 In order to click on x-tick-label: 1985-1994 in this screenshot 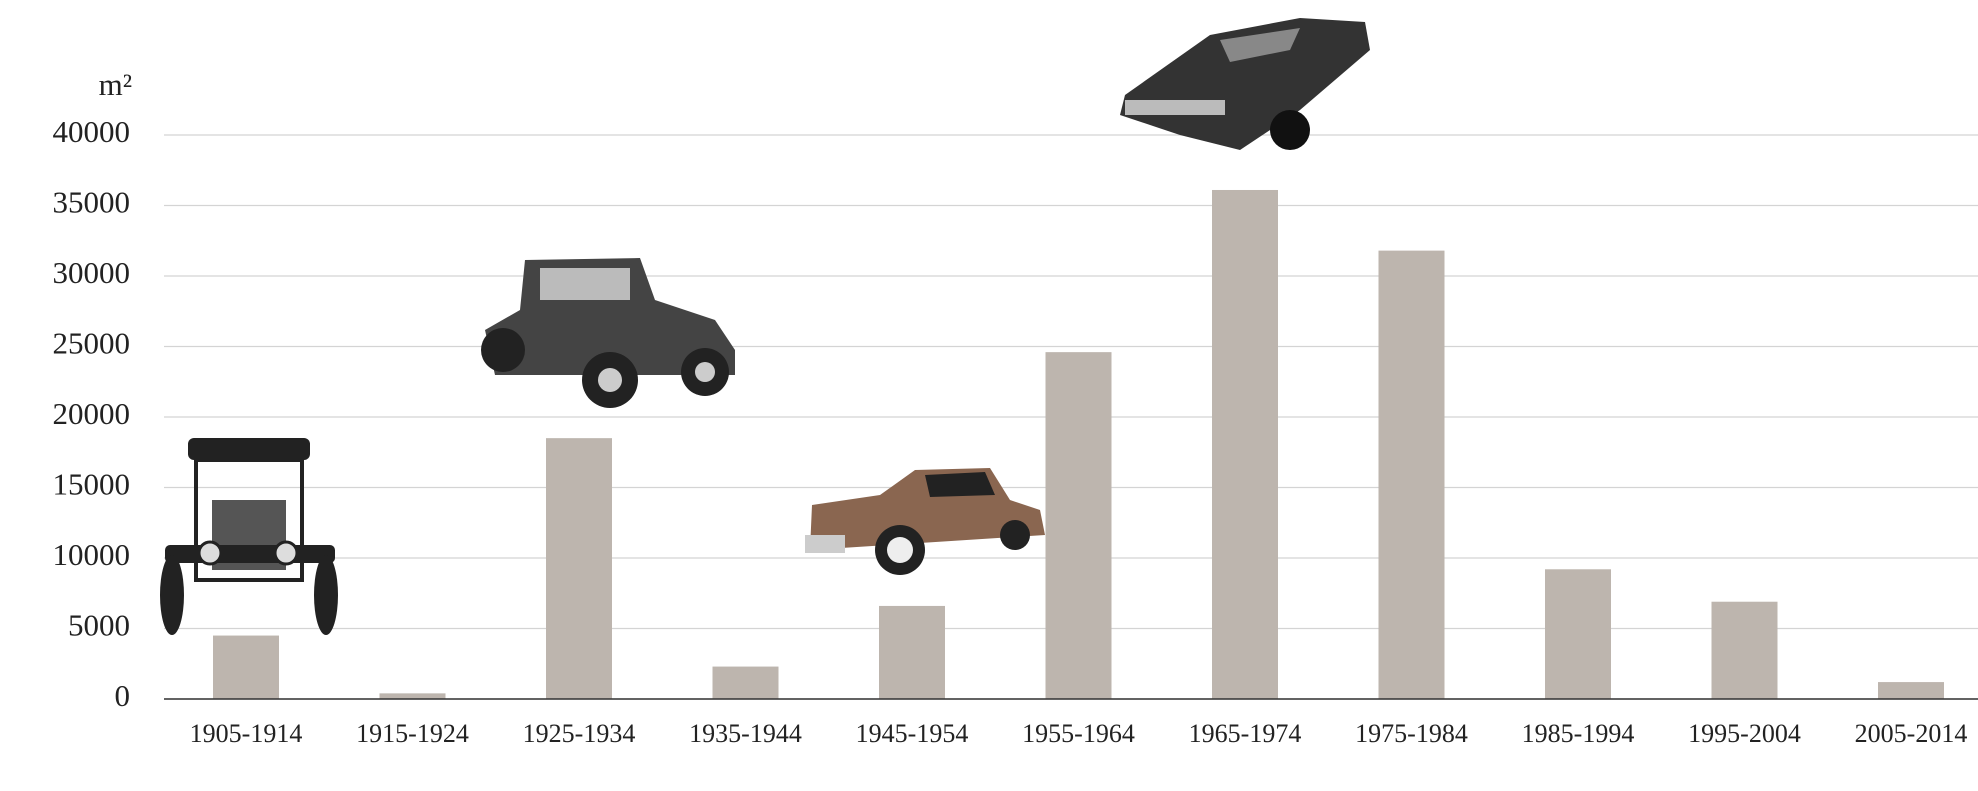, I will do `click(1578, 733)`.